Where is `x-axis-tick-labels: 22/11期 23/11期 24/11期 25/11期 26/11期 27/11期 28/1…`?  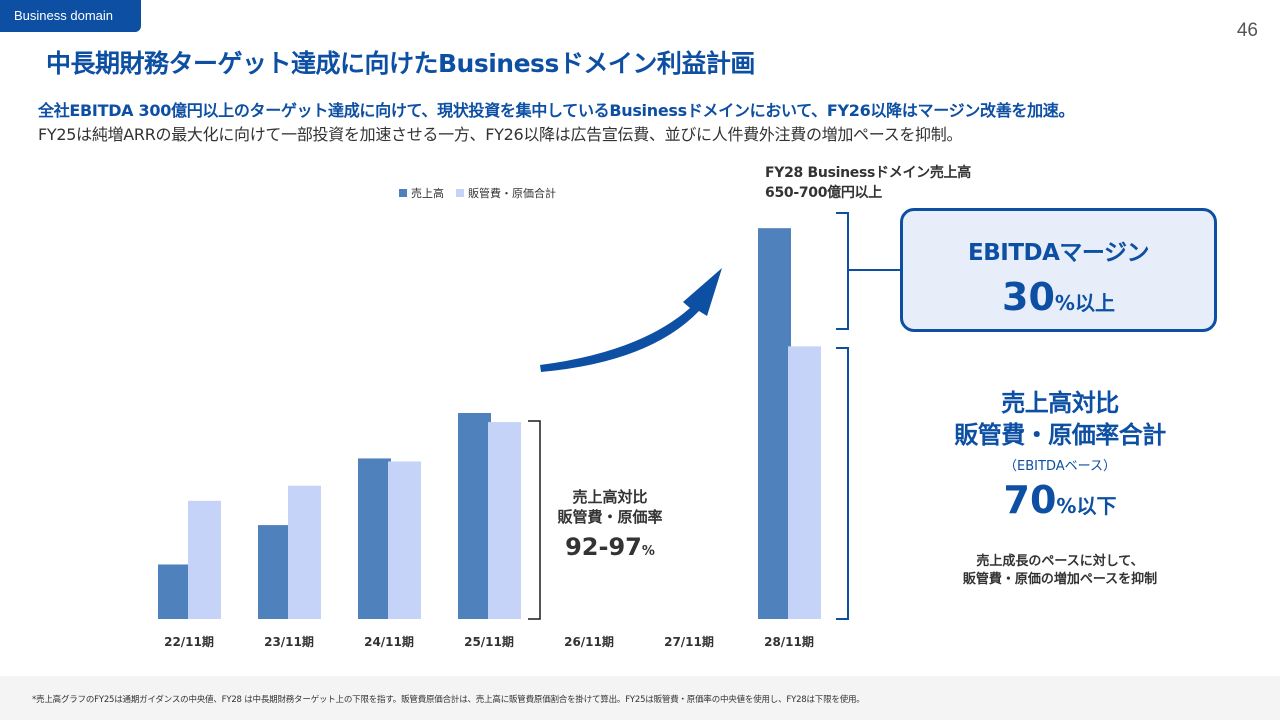 x-axis-tick-labels: 22/11期 23/11期 24/11期 25/11期 26/11期 27/11期 28/1… is located at coordinates (489, 641).